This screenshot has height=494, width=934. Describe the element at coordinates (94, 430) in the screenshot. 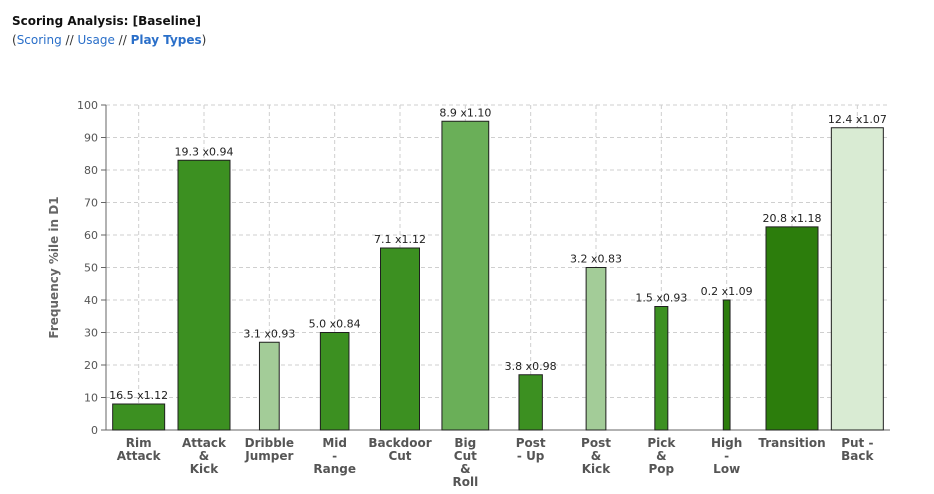

I see `y-tick-label: 0` at that location.